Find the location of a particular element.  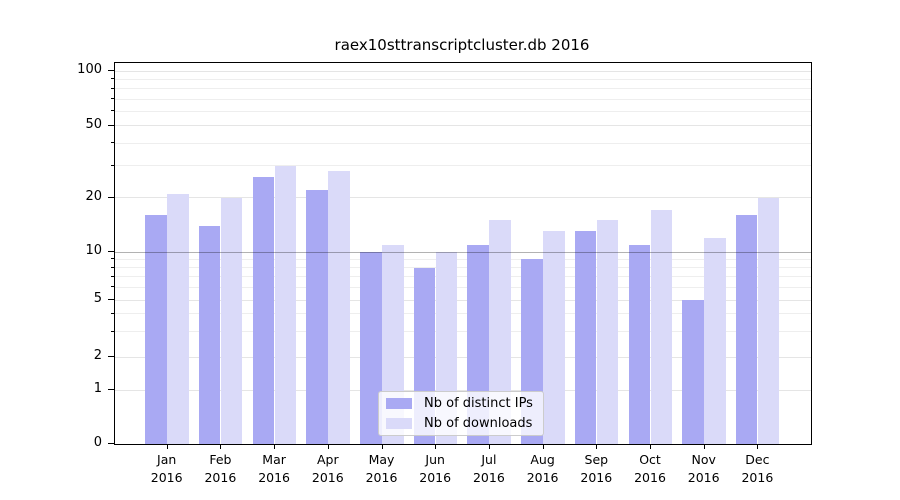

legend-row-distinct-ips: Nb of distinct IPs is located at coordinates (461, 404).